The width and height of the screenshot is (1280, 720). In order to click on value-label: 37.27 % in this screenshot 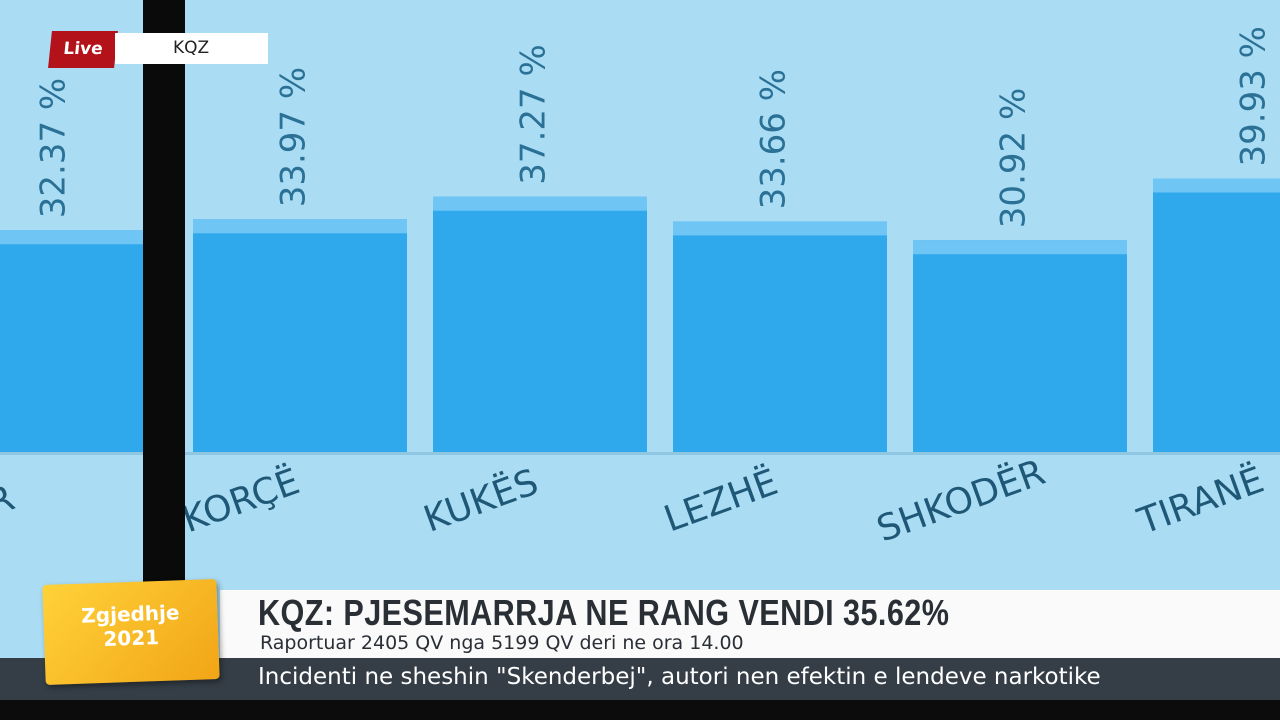, I will do `click(534, 114)`.